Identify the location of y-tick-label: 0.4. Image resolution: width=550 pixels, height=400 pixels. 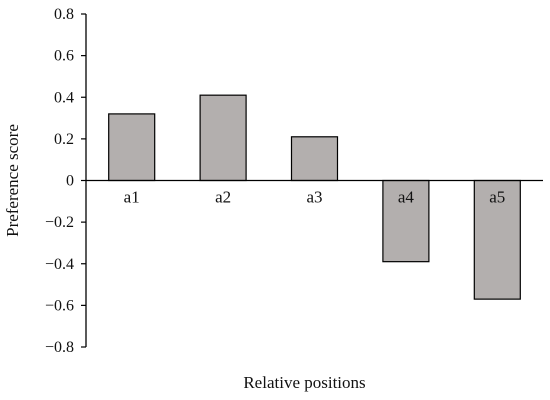
(64, 97).